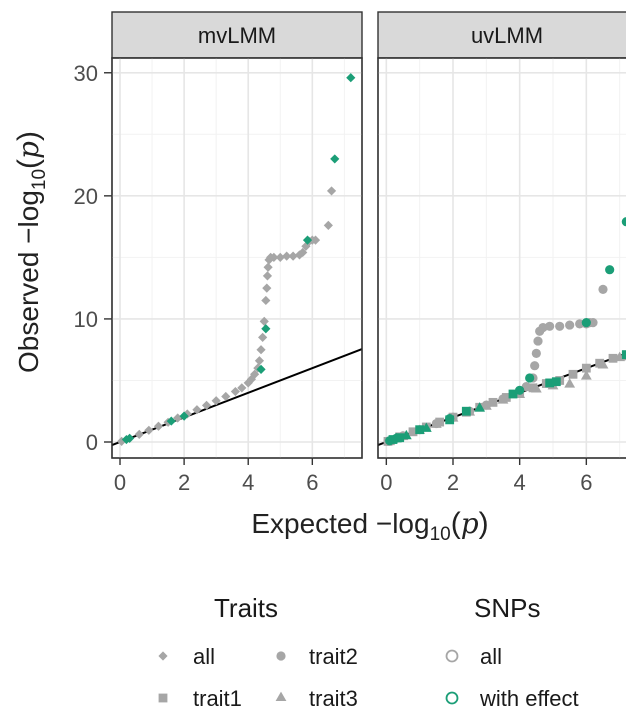  Describe the element at coordinates (204, 656) in the screenshot. I see `legend-item-all: all` at that location.